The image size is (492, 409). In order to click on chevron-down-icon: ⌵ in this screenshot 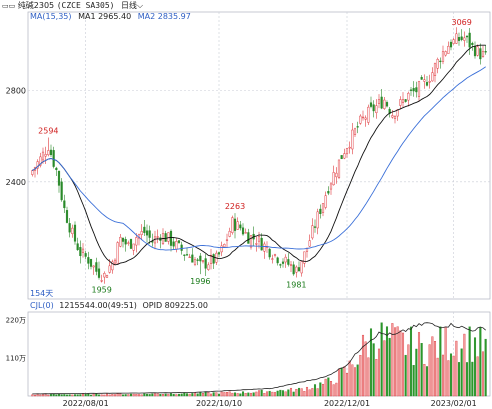, I will do `click(140, 5)`.